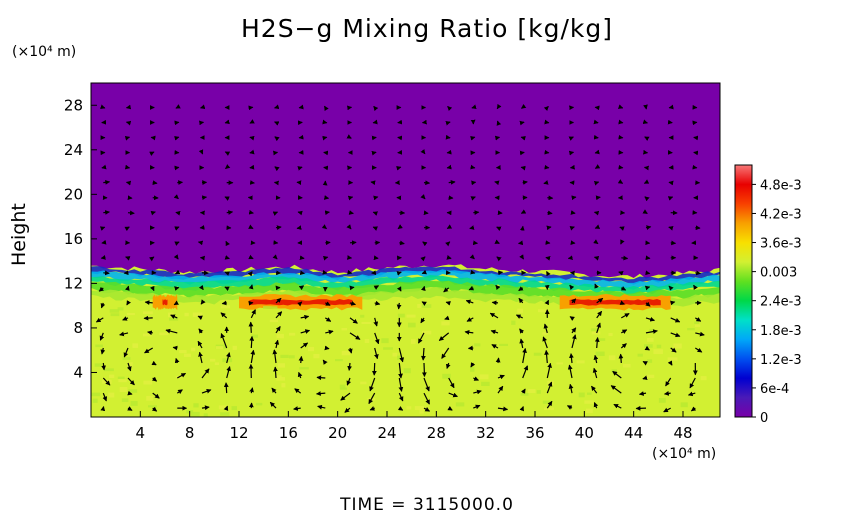 The height and width of the screenshot is (519, 854). What do you see at coordinates (781, 331) in the screenshot?
I see `colorbar-tick-label: 1.8e-3` at bounding box center [781, 331].